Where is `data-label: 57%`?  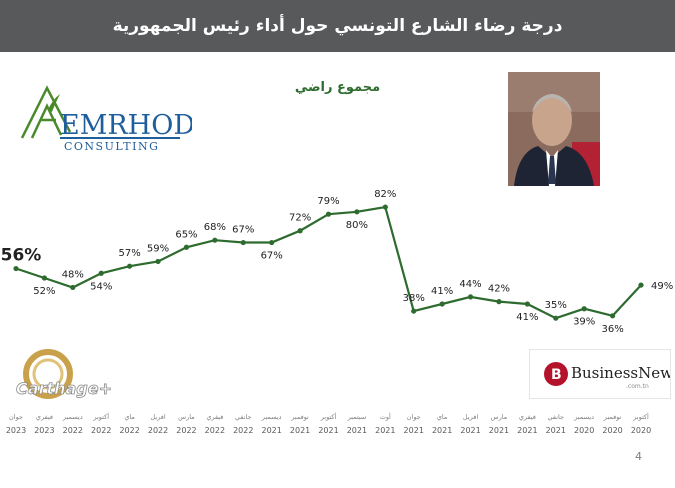
data-label: 57% is located at coordinates (130, 253).